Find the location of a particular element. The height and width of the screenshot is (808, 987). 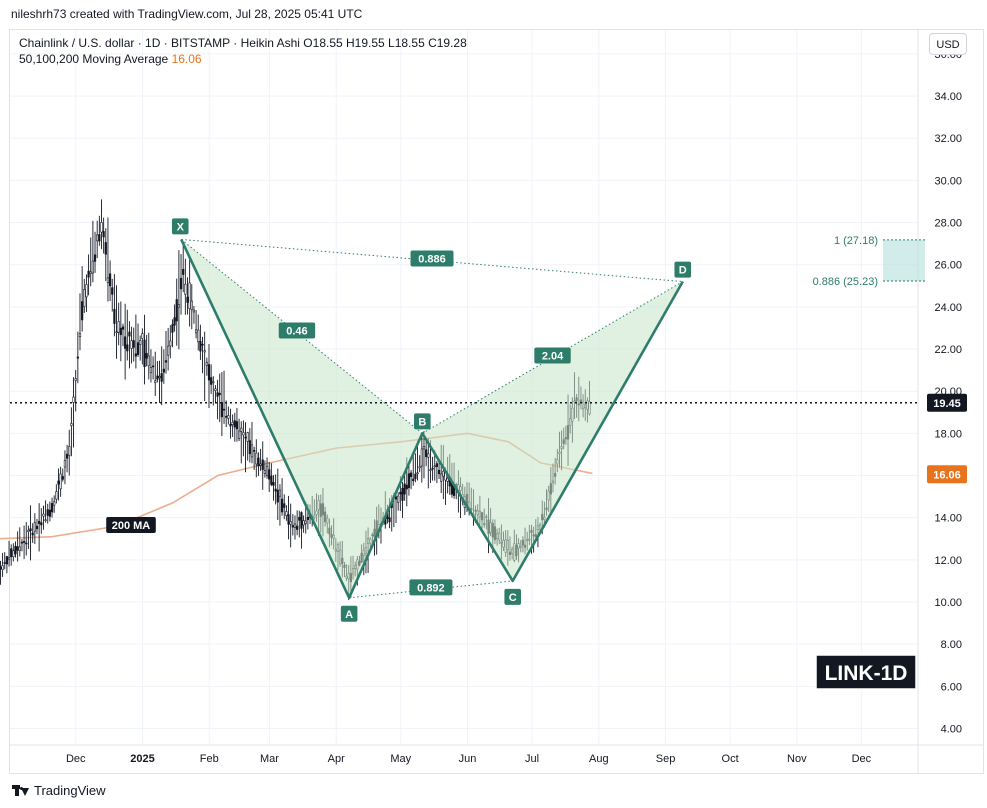

x-tick-label: Oct is located at coordinates (730, 759).